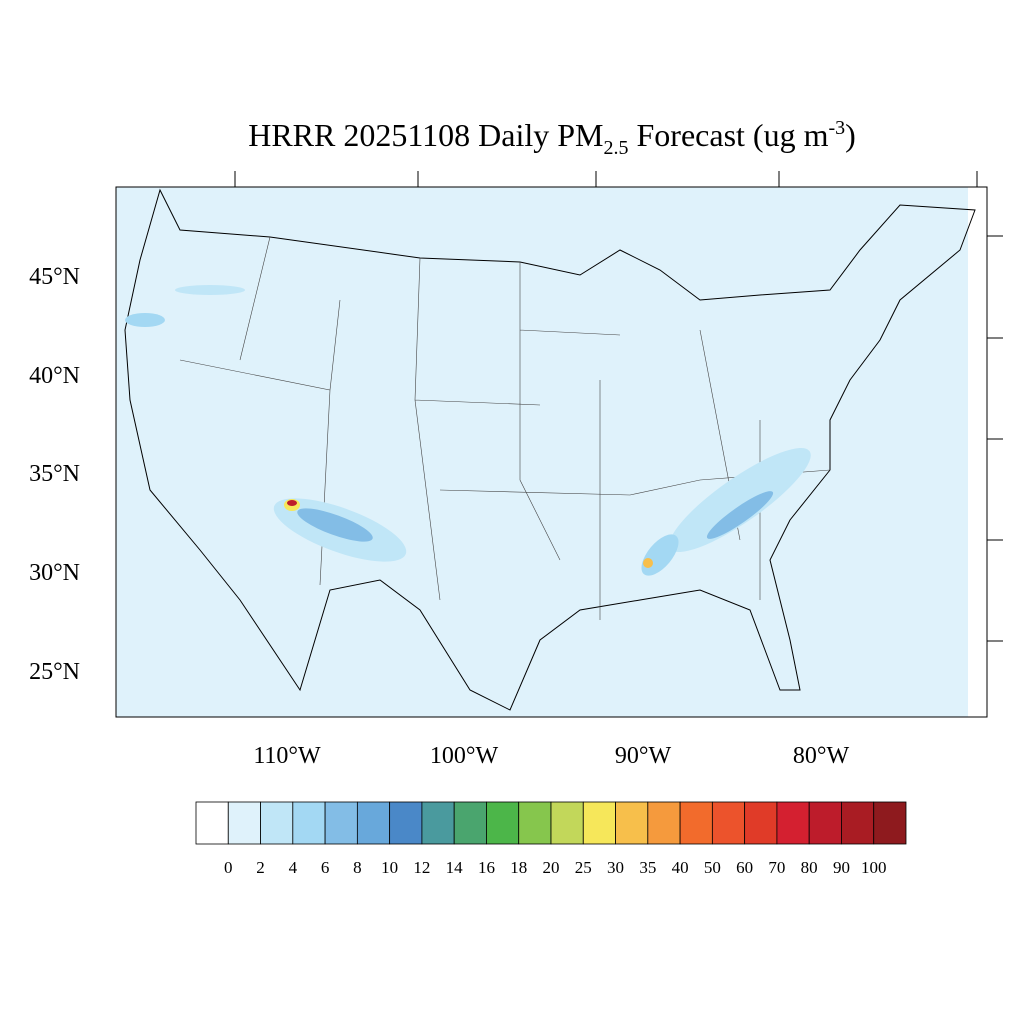  What do you see at coordinates (712, 867) in the screenshot?
I see `colorbar-label: 50` at bounding box center [712, 867].